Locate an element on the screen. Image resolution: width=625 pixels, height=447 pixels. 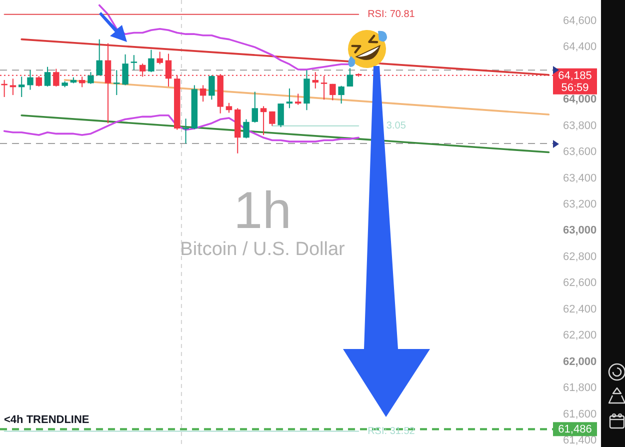
y-tick-label: 62,400 is located at coordinates (580, 309).